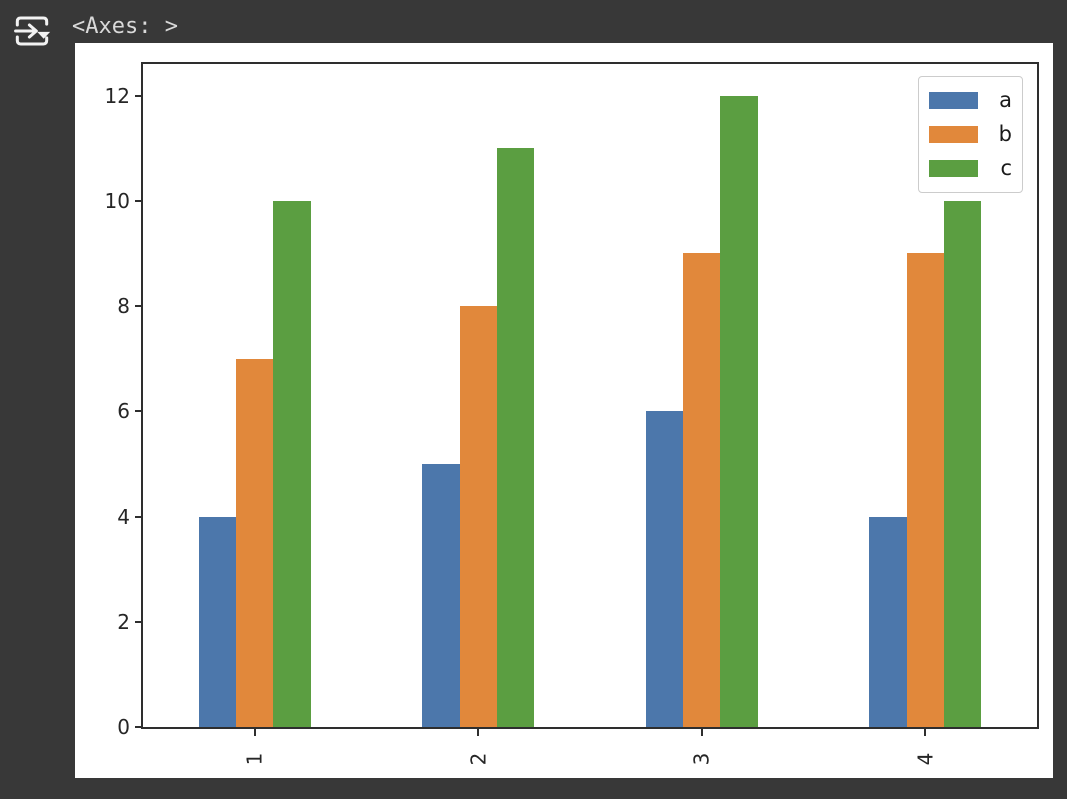 This screenshot has width=1067, height=799. I want to click on legend-swatch-b, so click(953, 134).